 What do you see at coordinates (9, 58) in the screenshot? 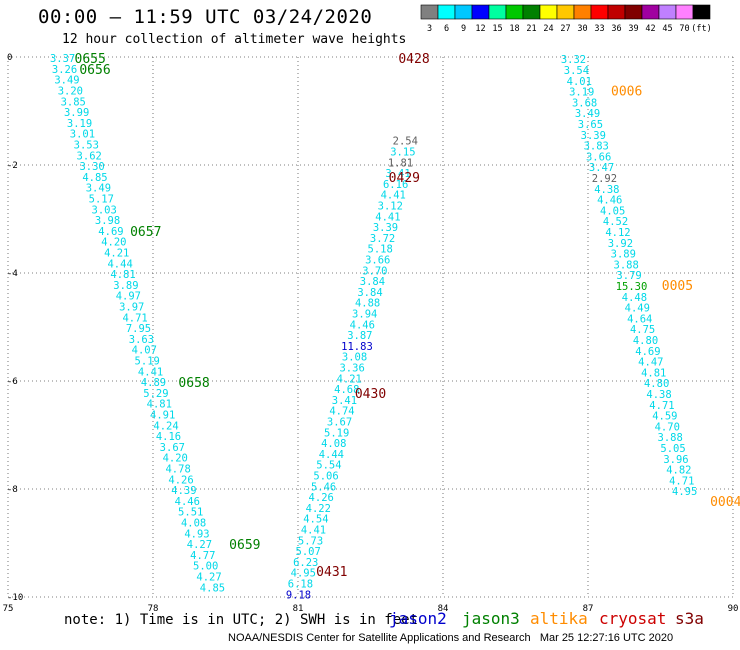
I see `y-tick-label: 0` at bounding box center [9, 58].